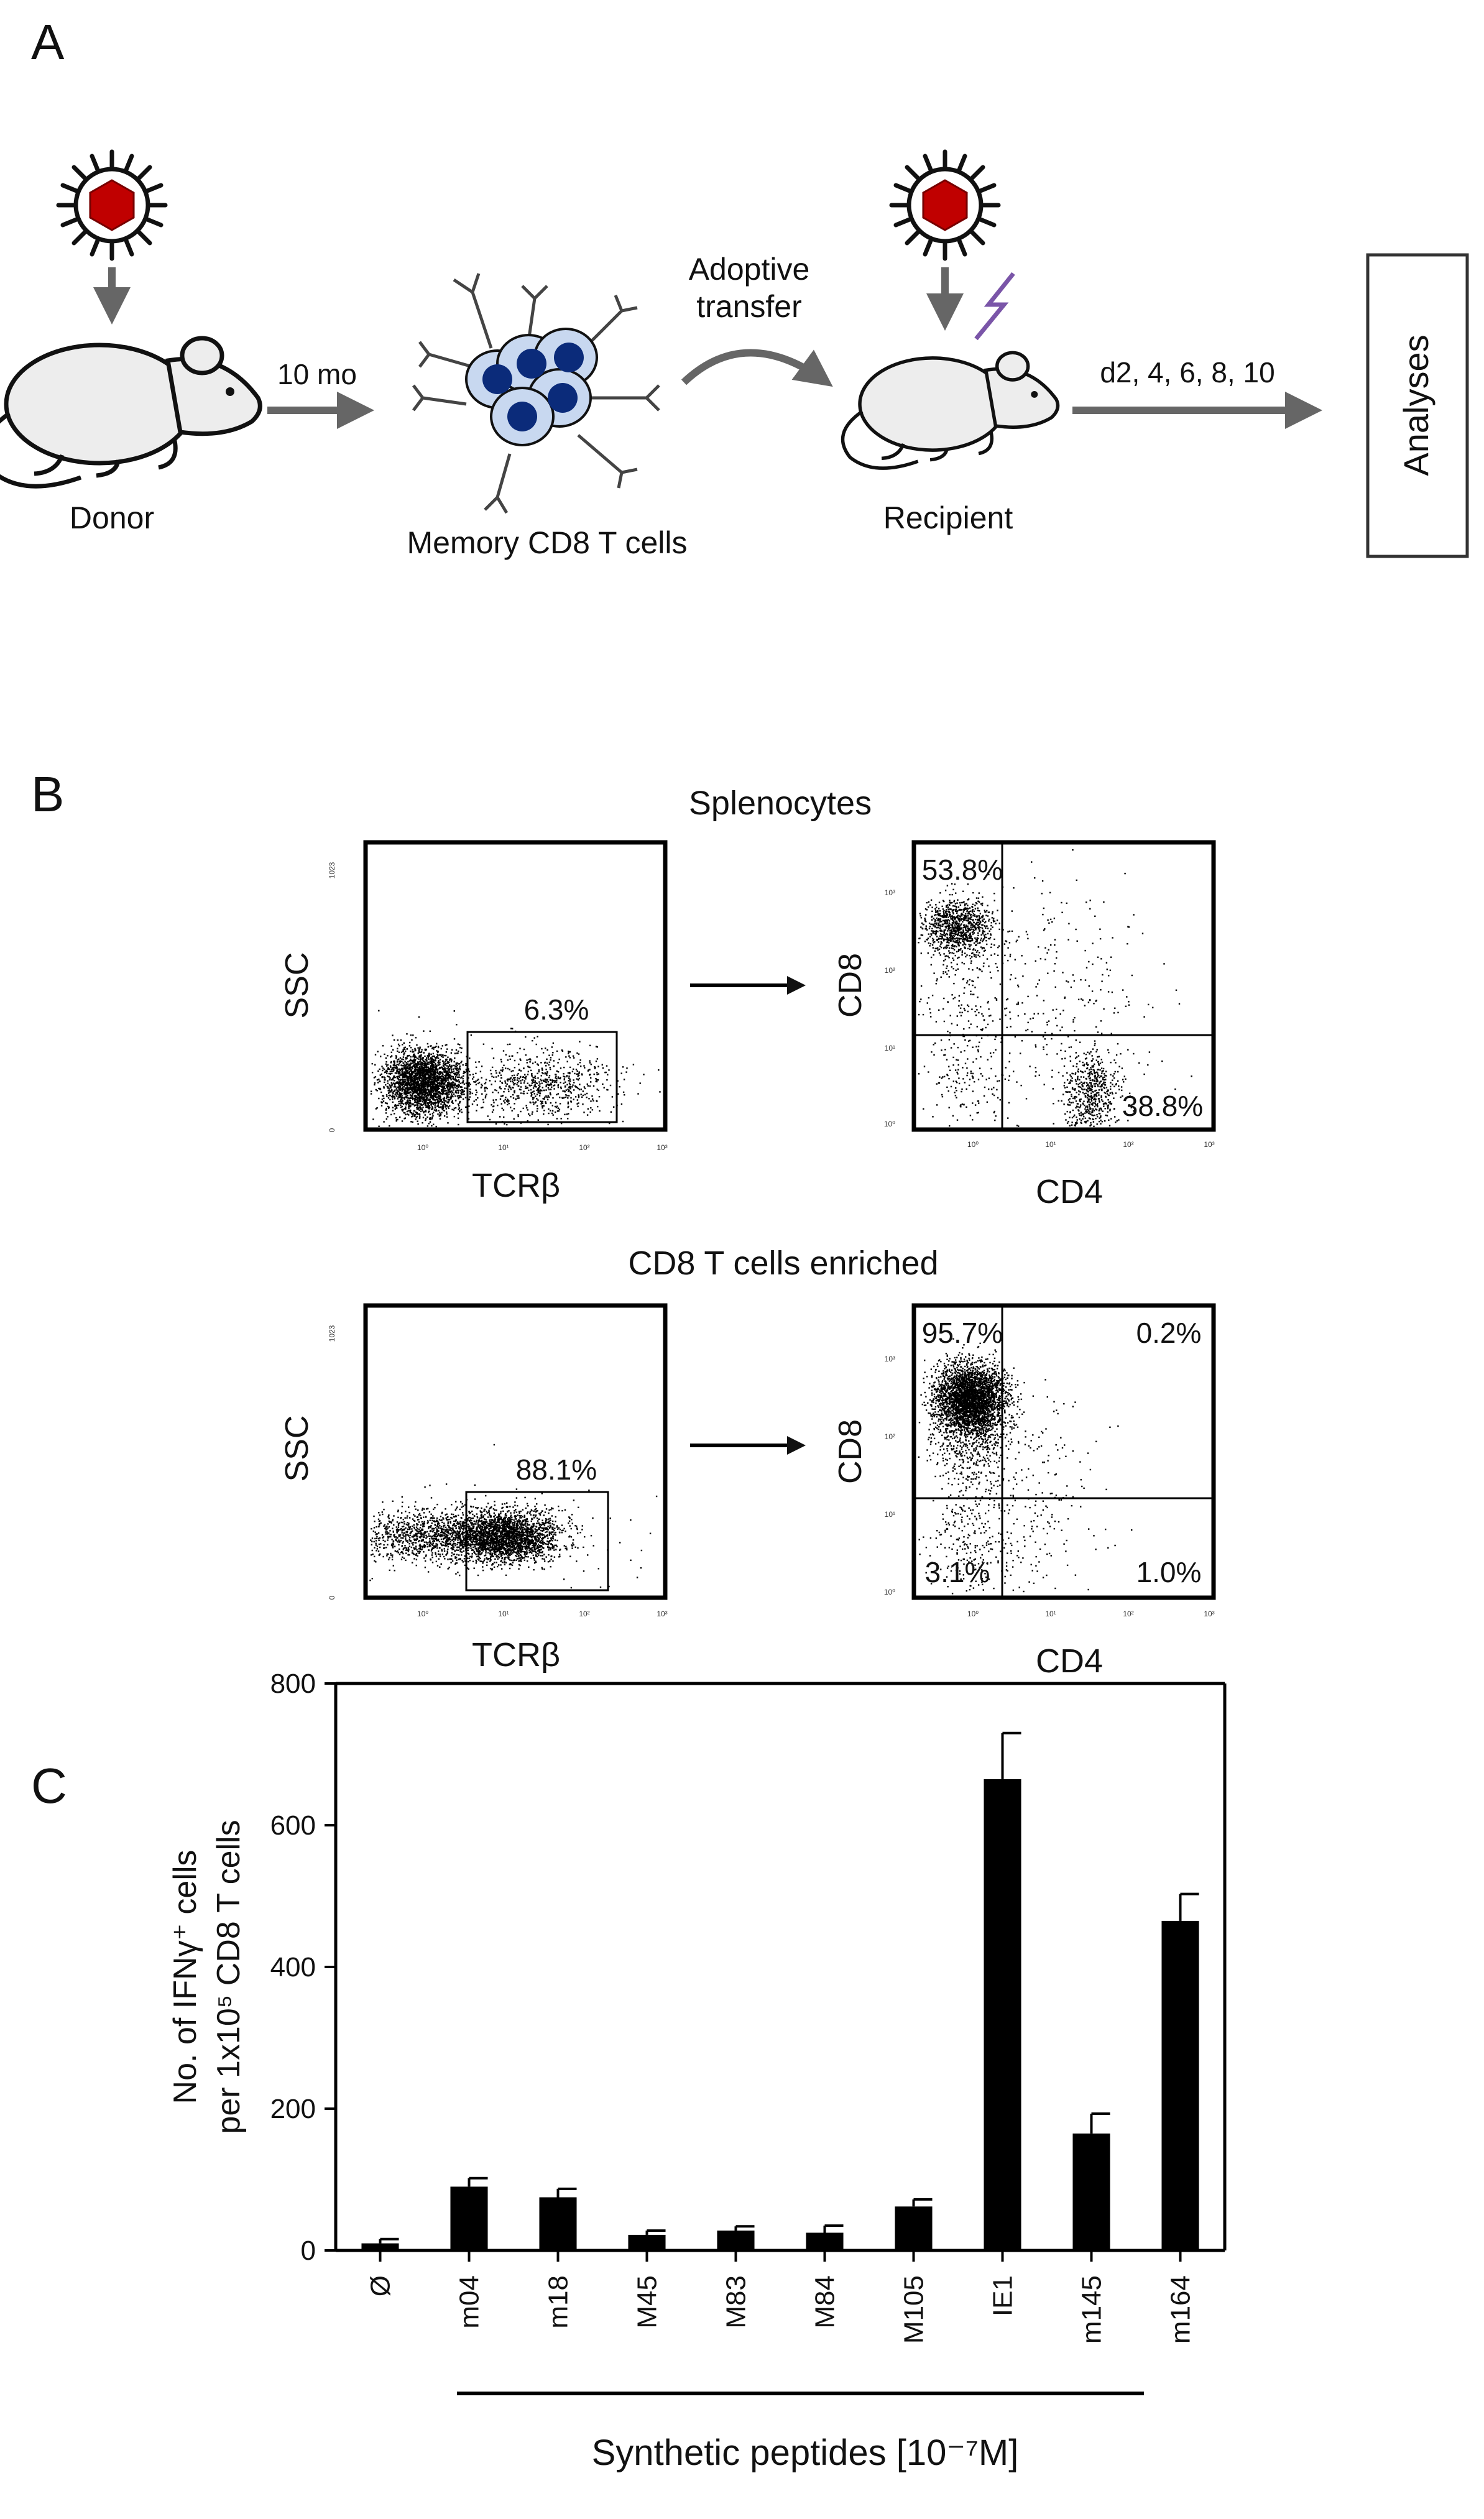 This screenshot has height=2519, width=1484. What do you see at coordinates (185, 1977) in the screenshot?
I see `chart-ylabel-line1: No. of IFNγ⁺ cells` at bounding box center [185, 1977].